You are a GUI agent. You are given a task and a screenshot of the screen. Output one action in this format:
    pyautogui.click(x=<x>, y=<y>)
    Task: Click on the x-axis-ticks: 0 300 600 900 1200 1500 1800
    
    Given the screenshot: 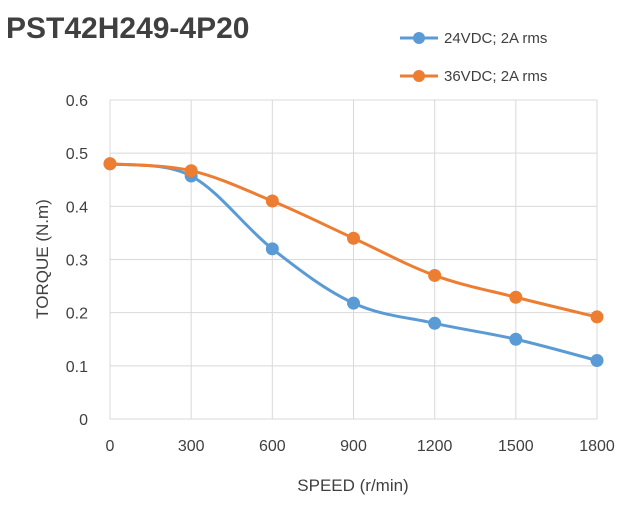 What is the action you would take?
    pyautogui.click(x=360, y=446)
    